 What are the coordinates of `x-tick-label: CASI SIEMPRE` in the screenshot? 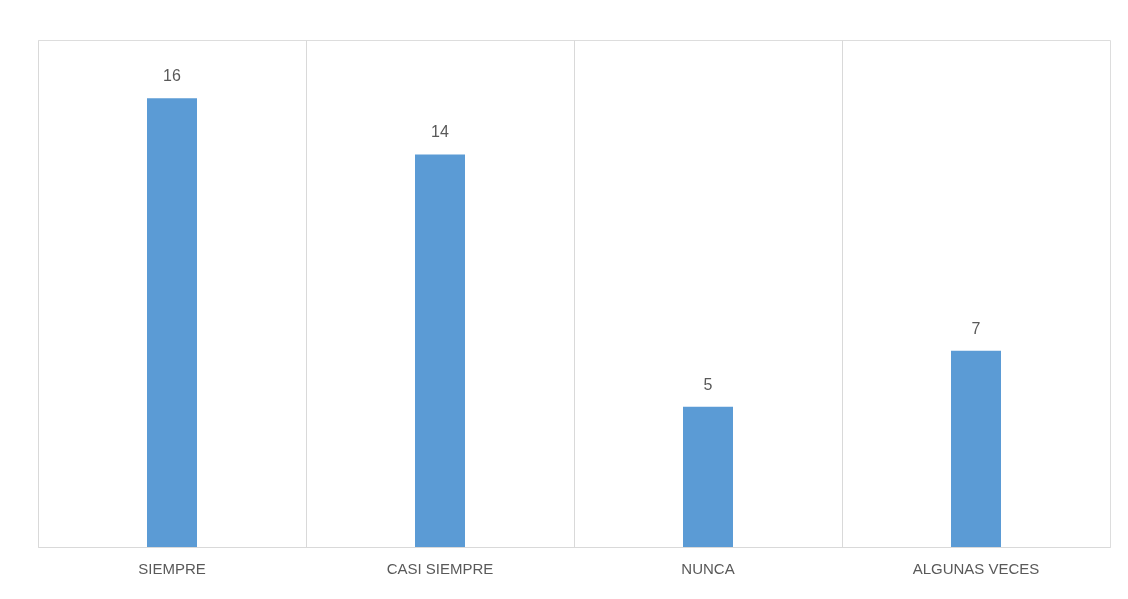 It's located at (440, 568).